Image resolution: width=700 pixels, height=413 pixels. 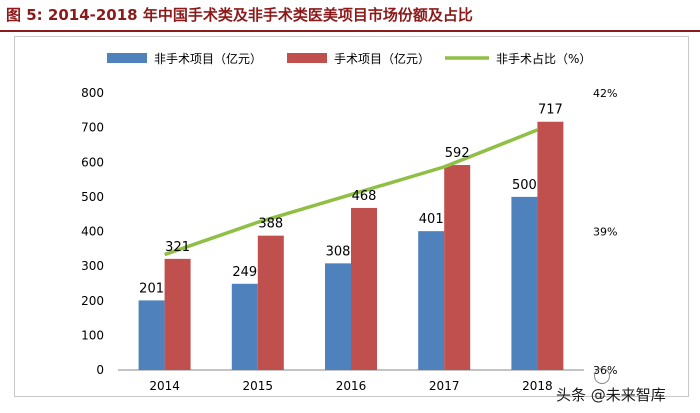 I want to click on legend: 非手术项目（亿元） 手术项目（亿元） 非手术占比（%）, so click(x=349, y=58).